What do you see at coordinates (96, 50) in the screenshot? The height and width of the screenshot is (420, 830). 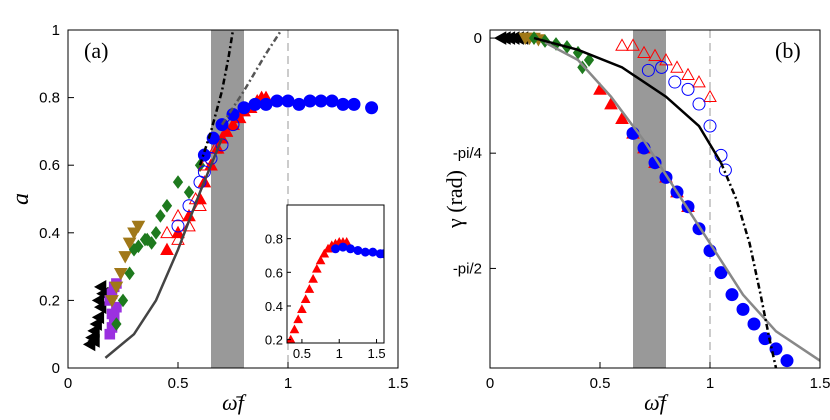 I see `panel-label: (a)` at bounding box center [96, 50].